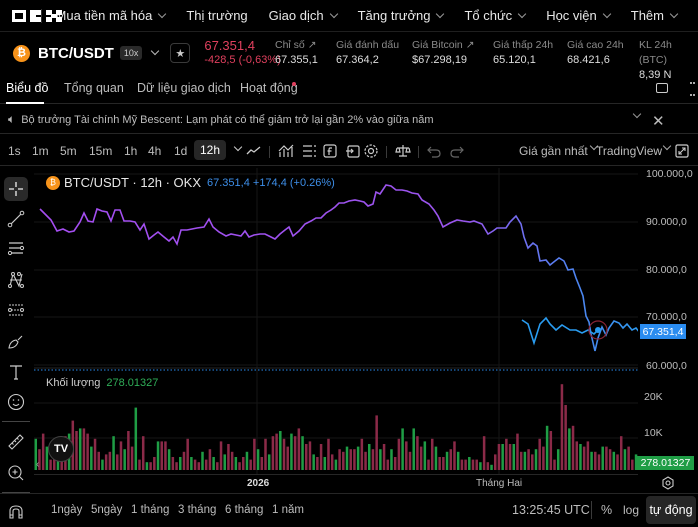 Image resolution: width=698 pixels, height=527 pixels. Describe the element at coordinates (131, 151) in the screenshot. I see `timeframe-1h: 1h` at that location.